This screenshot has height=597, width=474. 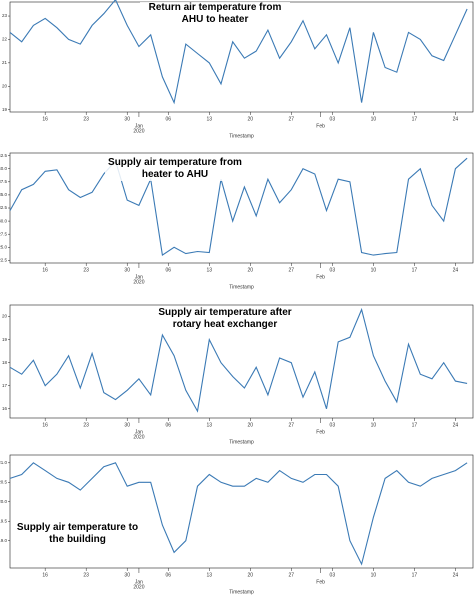 I want to click on chart-title: Supply air temperature to the building, so click(x=77, y=534).